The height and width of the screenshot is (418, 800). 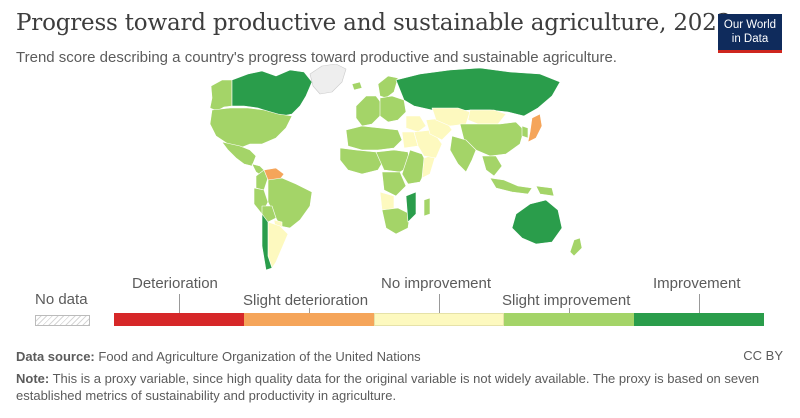 I want to click on region-alaska, so click(x=221, y=95).